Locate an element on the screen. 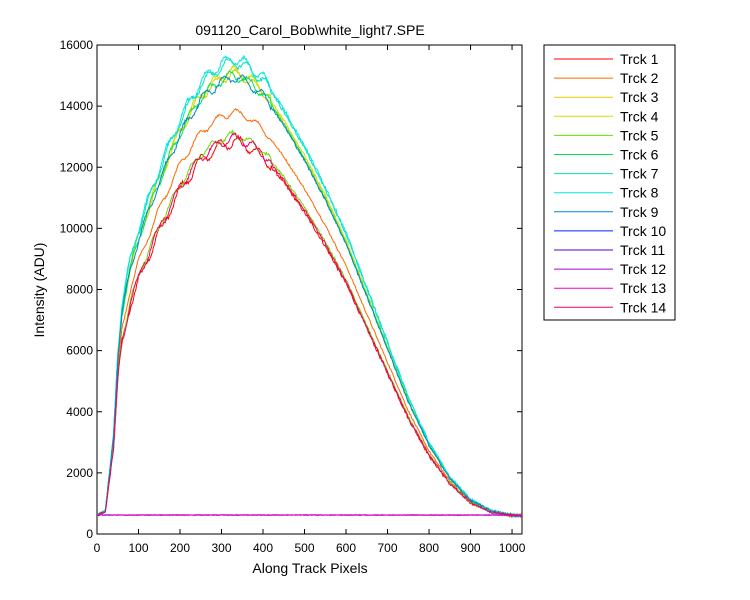 Image resolution: width=750 pixels, height=600 pixels. legend-entry: Trck 7 is located at coordinates (639, 174).